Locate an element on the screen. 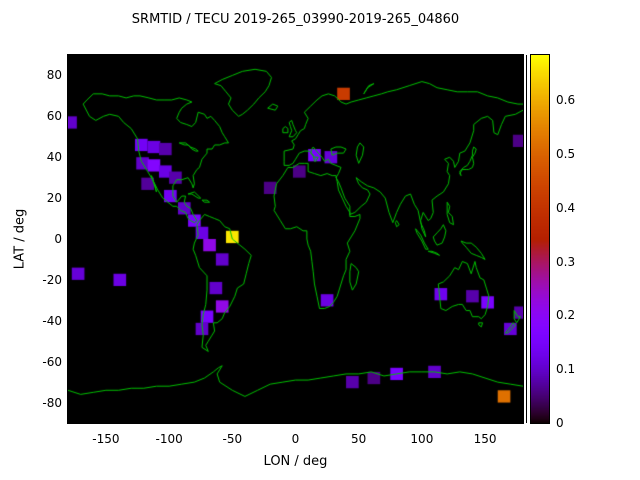 This screenshot has height=480, width=640. x-axis-label: LON / deg is located at coordinates (295, 461).